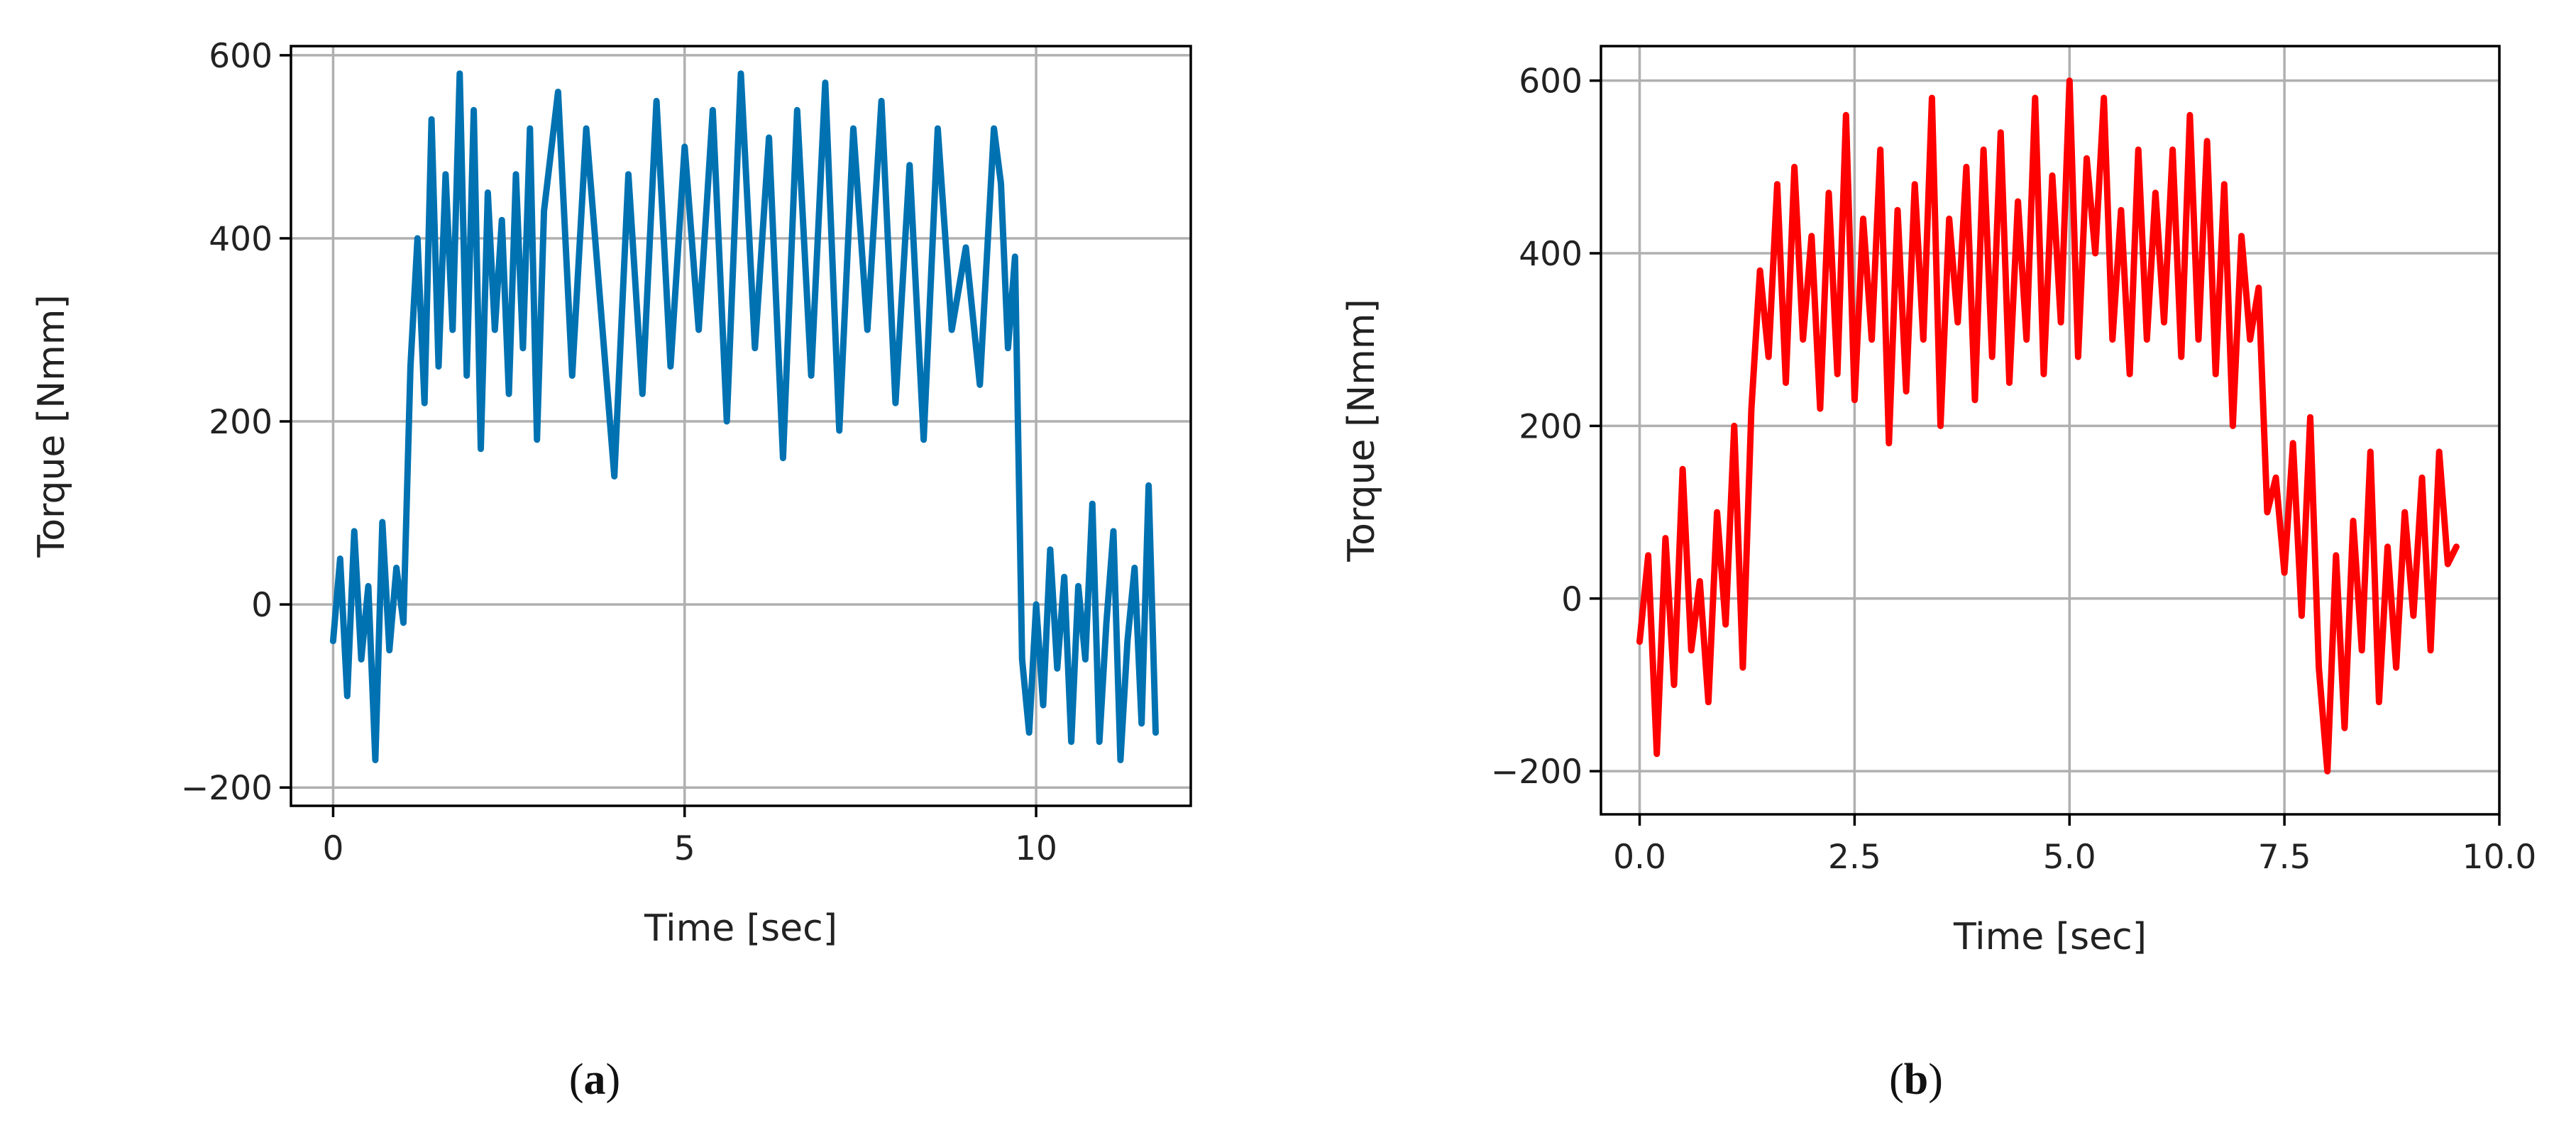 This screenshot has width=2576, height=1130. I want to click on chart-a-x-tick-label-1: 5, so click(684, 848).